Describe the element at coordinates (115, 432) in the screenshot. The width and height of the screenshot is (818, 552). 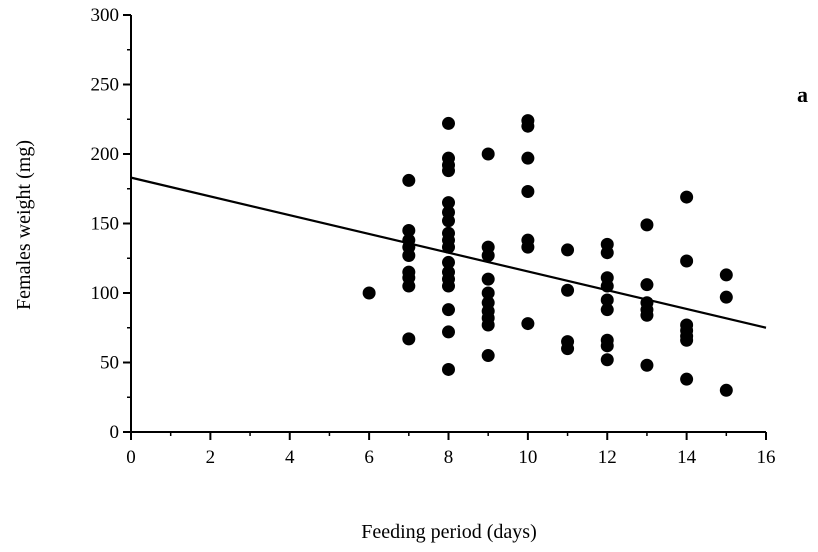
I see `y-tick-label: 0` at that location.